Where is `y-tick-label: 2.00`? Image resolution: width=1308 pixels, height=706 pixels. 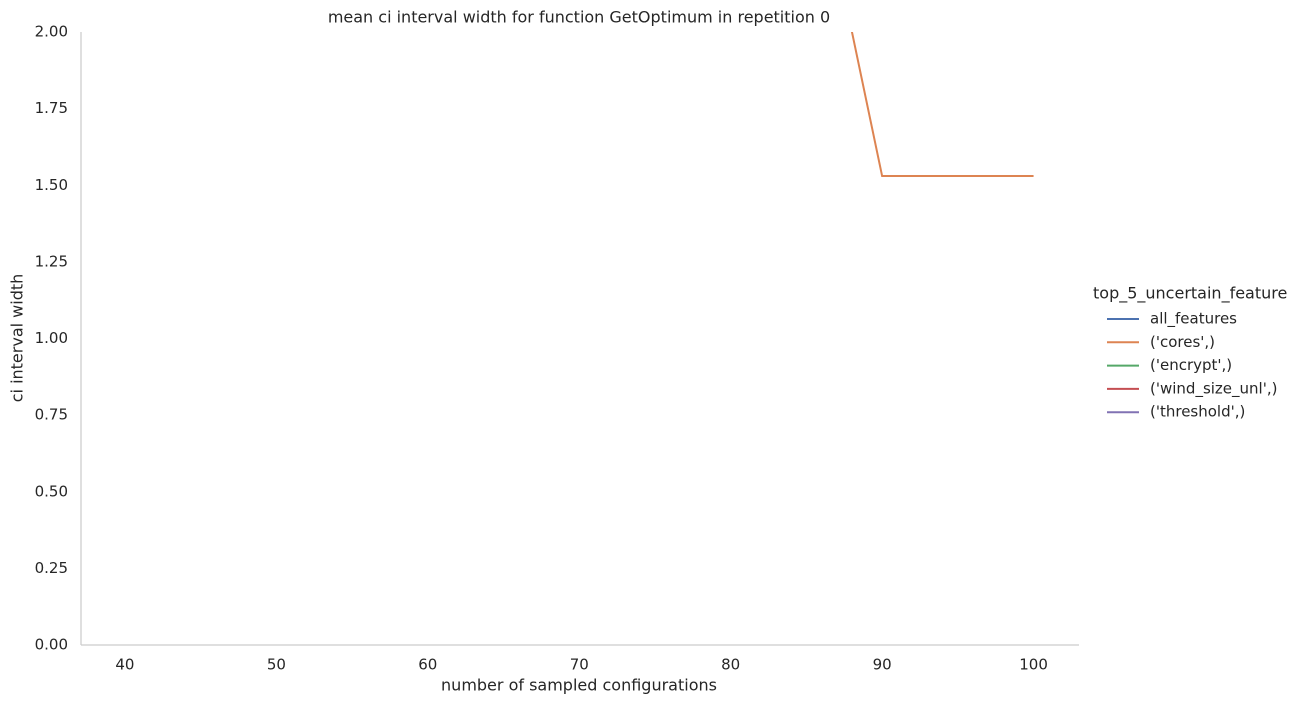 y-tick-label: 2.00 is located at coordinates (51, 32).